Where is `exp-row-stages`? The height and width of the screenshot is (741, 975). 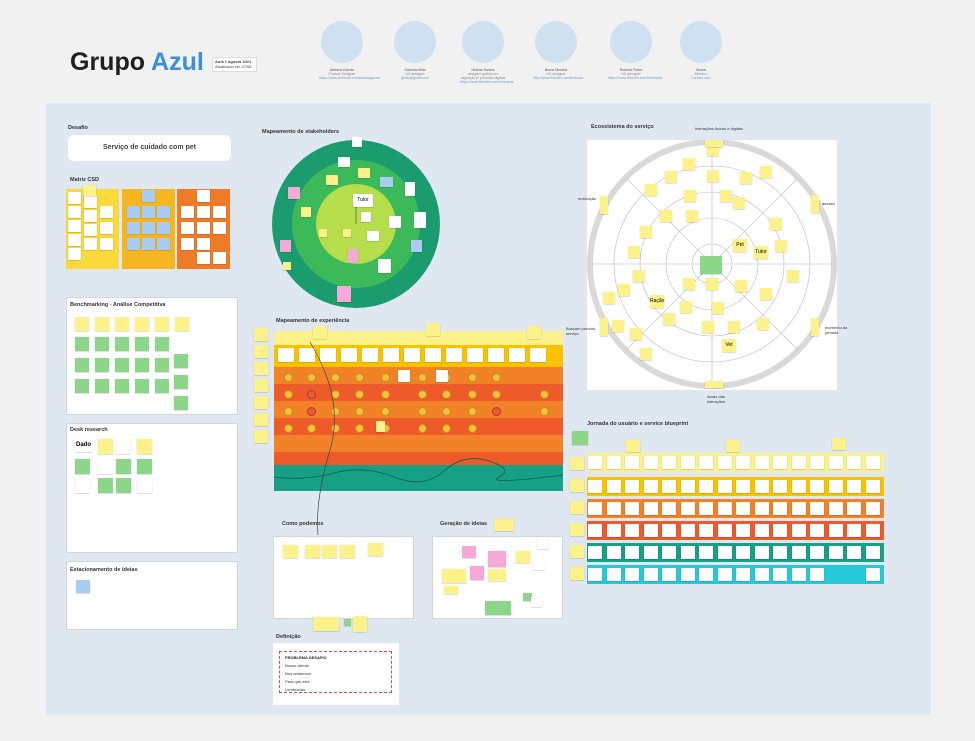
exp-row-stages is located at coordinates (418, 338).